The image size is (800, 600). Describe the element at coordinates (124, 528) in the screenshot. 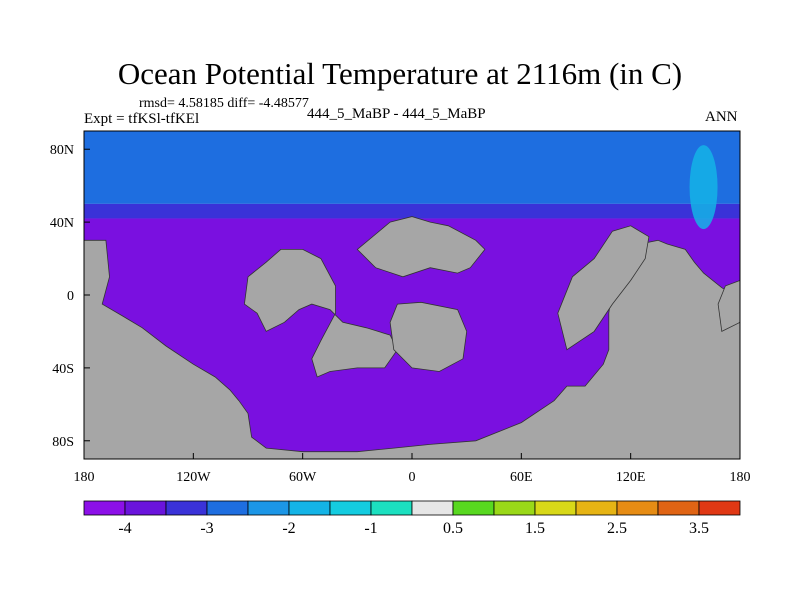

I see `colorbar-label-0: -4` at that location.